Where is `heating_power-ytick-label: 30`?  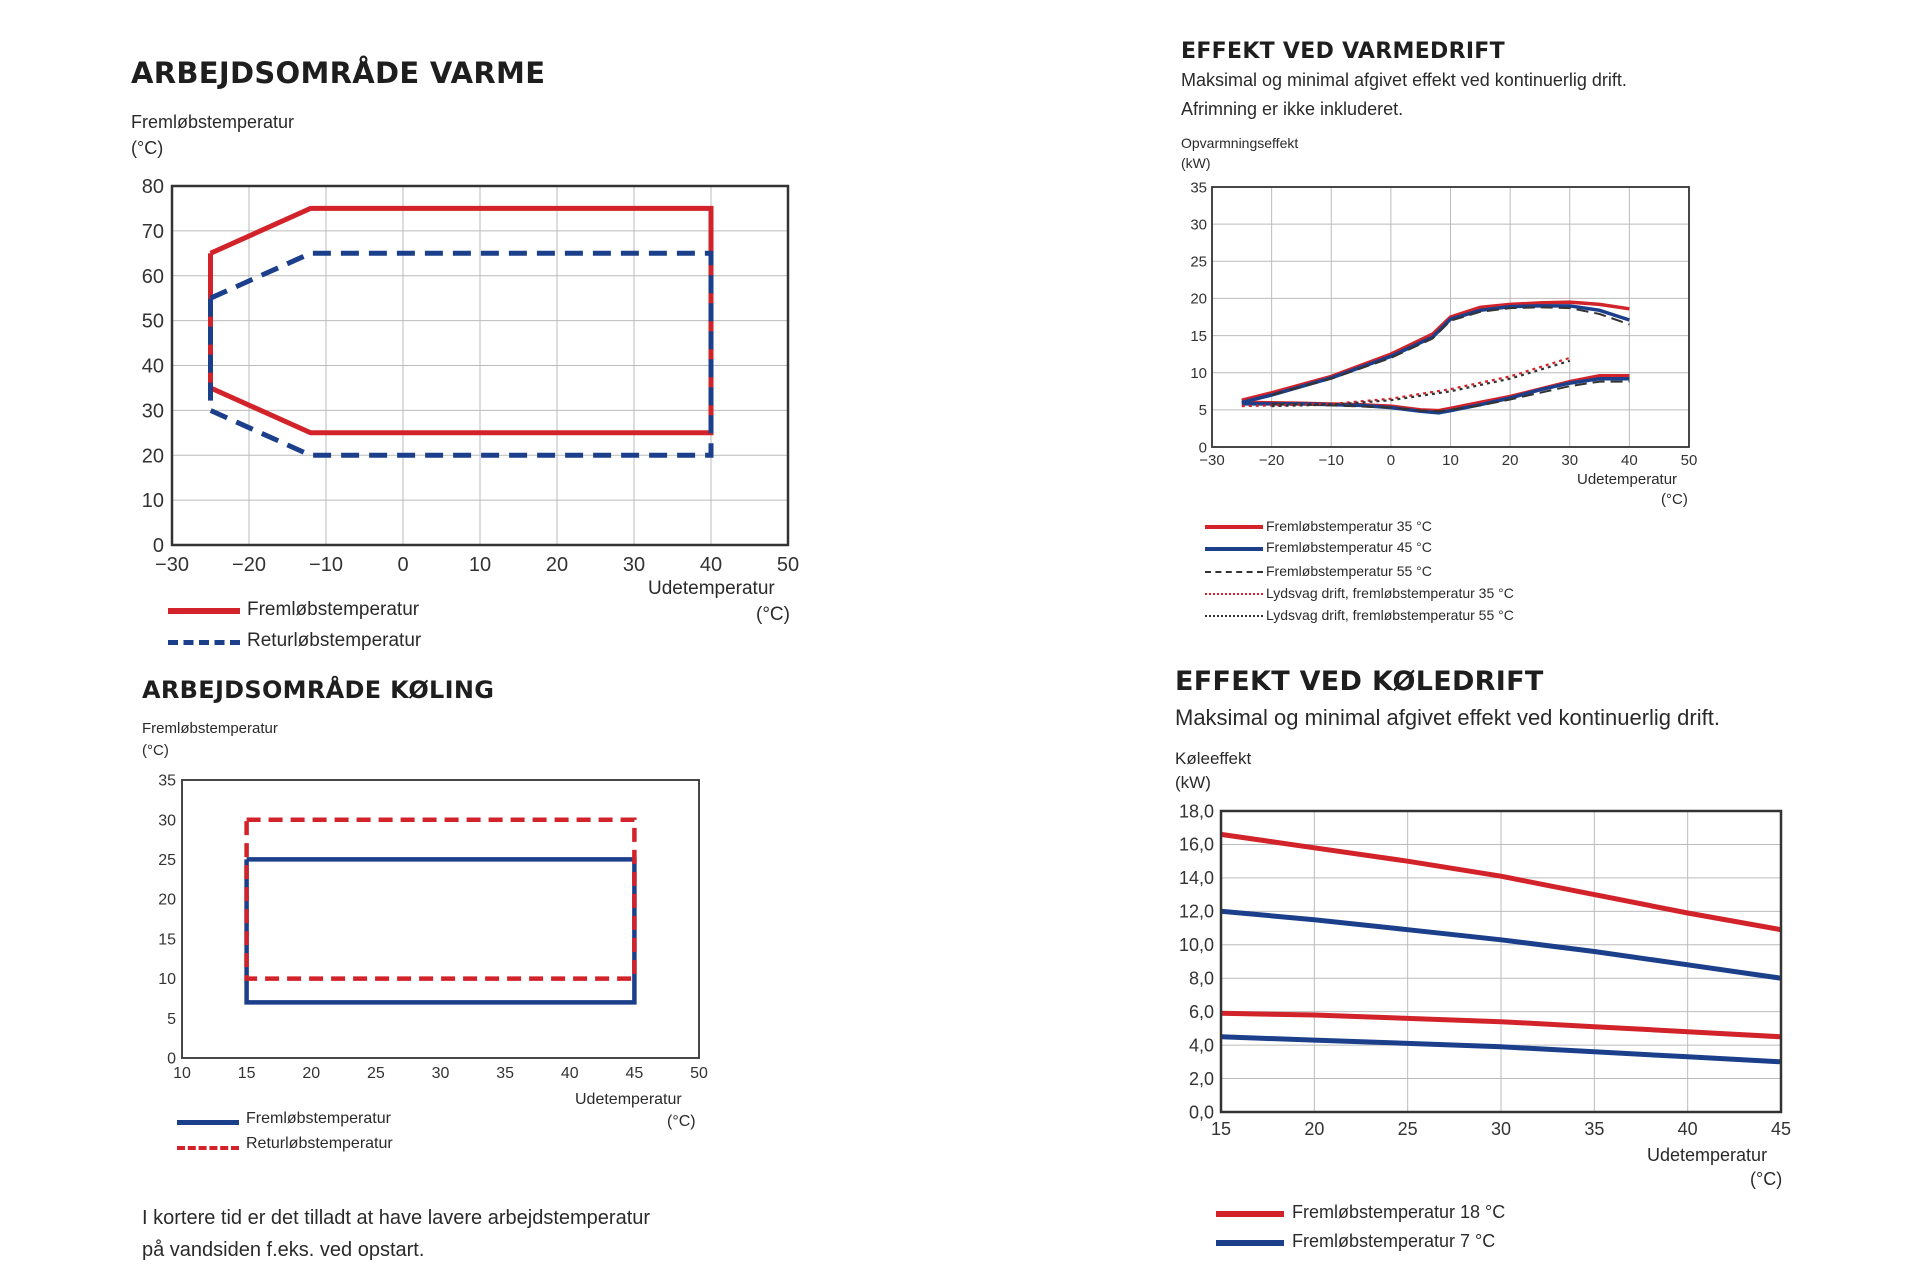
heating_power-ytick-label: 30 is located at coordinates (1198, 224).